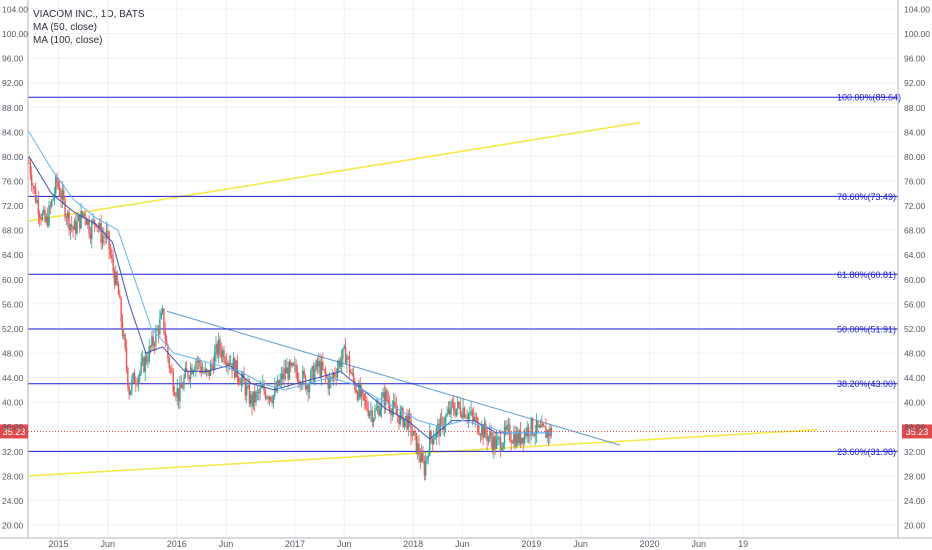 This screenshot has width=932, height=550. I want to click on y-tick-label-right: 88.00, so click(915, 108).